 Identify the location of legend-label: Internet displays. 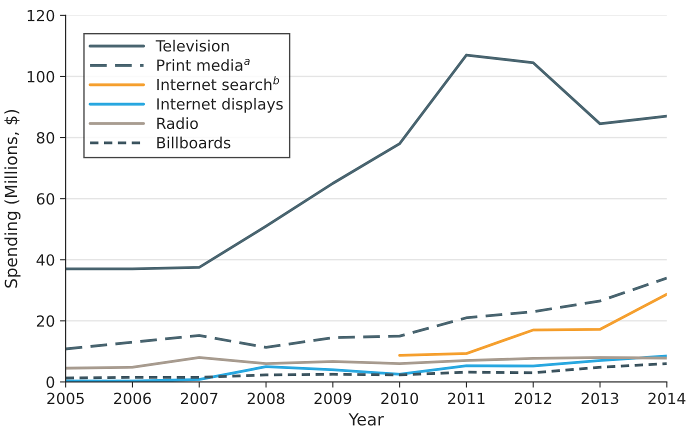
(220, 105).